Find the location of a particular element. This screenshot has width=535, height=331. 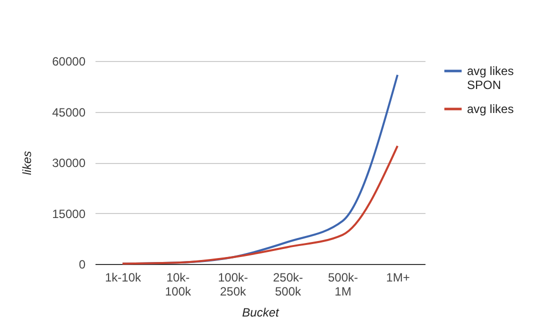

x-axis-title: Bucket is located at coordinates (261, 313).